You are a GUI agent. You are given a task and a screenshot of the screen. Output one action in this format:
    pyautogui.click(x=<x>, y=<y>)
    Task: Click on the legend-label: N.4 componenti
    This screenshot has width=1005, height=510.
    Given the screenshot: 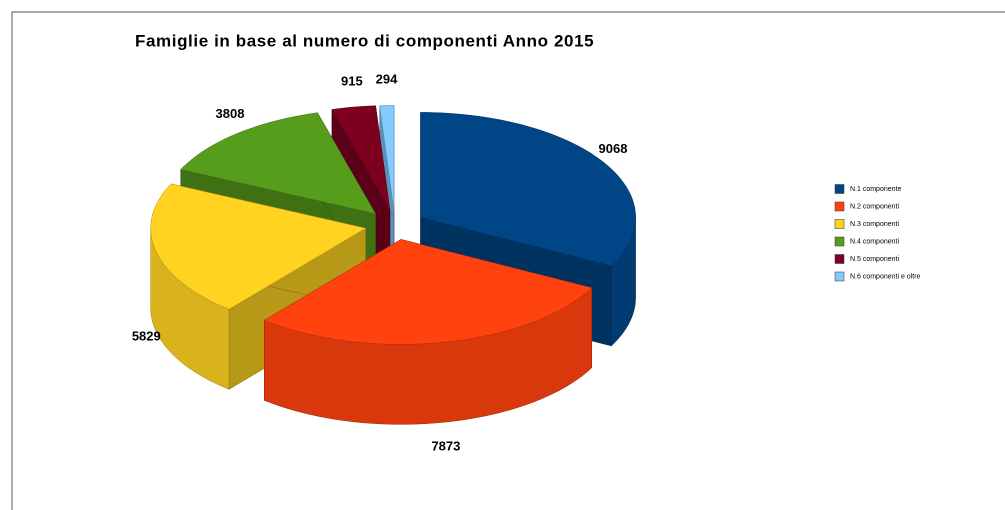 What is the action you would take?
    pyautogui.click(x=874, y=241)
    